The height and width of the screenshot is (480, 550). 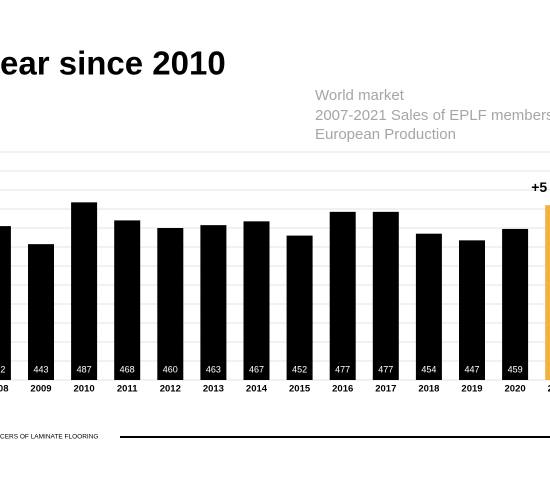 I want to click on x-tick-label: 2008, so click(x=4, y=389).